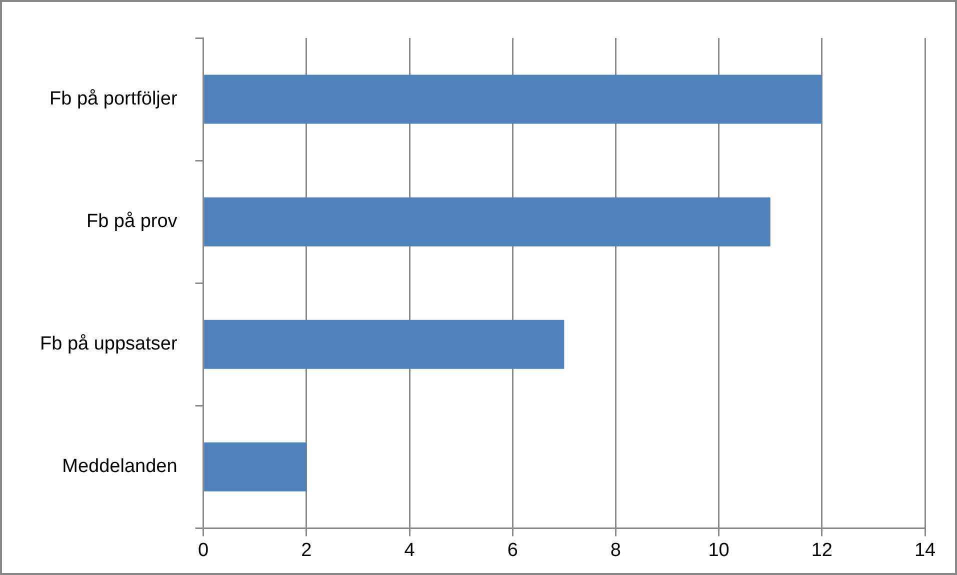 This screenshot has height=575, width=957. I want to click on x-tick-label: 2, so click(306, 550).